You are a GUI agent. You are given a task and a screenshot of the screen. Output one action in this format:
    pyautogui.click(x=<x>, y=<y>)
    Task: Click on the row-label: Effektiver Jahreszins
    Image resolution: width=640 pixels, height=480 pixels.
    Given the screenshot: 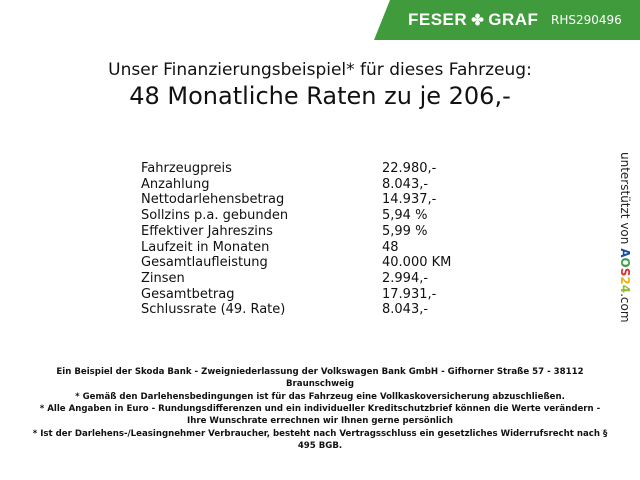 What is the action you would take?
    pyautogui.click(x=207, y=231)
    